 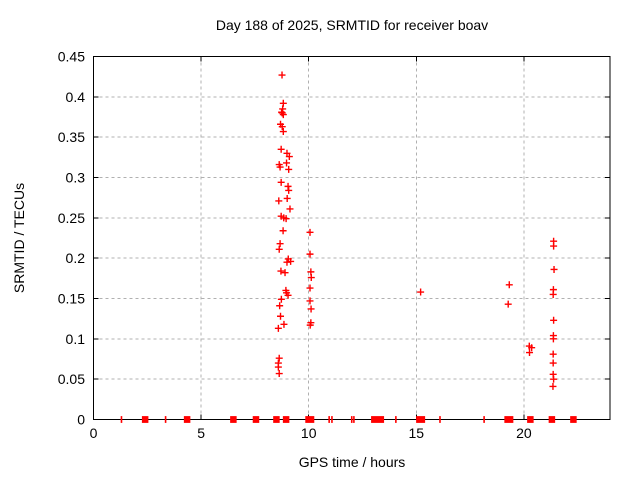 What do you see at coordinates (76, 97) in the screenshot?
I see `y-tick-label: 0.4` at bounding box center [76, 97].